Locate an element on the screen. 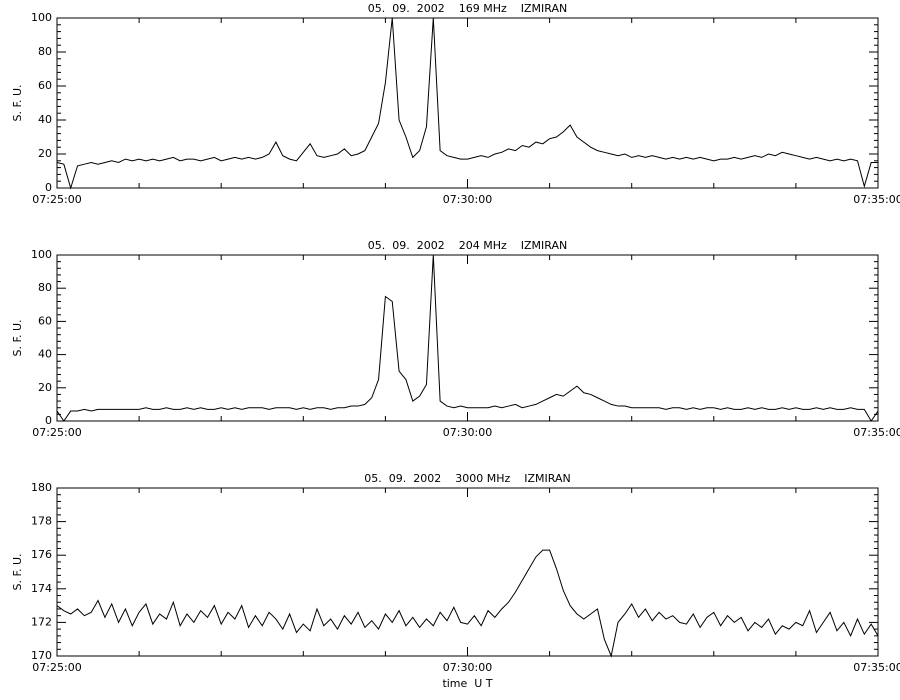 The image size is (900, 700). chart-title: 05. 09. 2002 169 MHz IZMIRAN is located at coordinates (467, 8).